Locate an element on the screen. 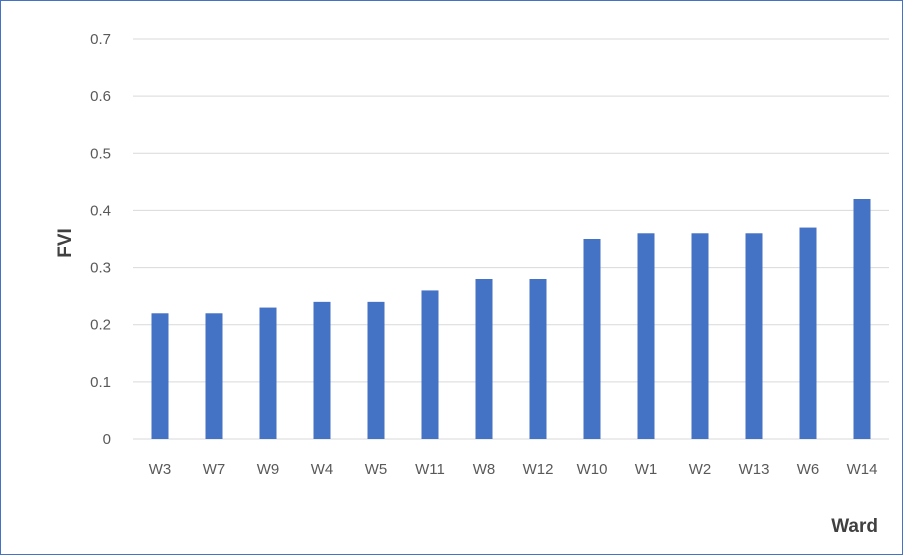 The image size is (903, 555). bar-w7 is located at coordinates (214, 376).